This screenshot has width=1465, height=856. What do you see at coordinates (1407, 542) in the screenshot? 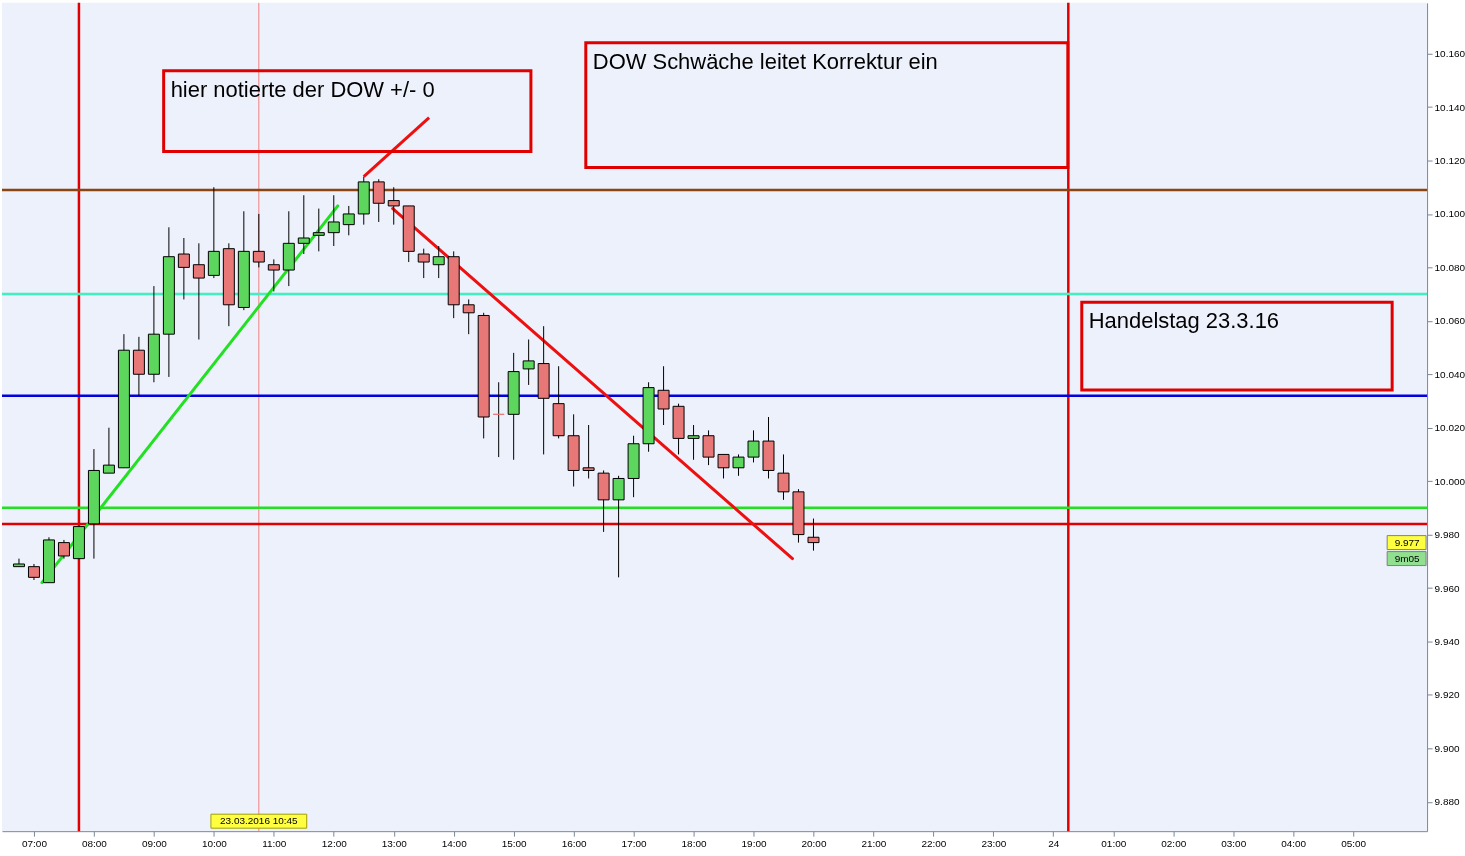
I see `annotation: 9.977` at bounding box center [1407, 542].